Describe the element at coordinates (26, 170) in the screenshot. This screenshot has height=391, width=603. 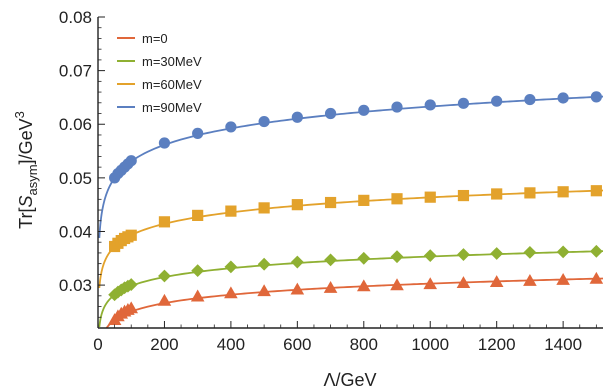
I see `y-axis-title: Tr[Sasym]/GeV3` at that location.